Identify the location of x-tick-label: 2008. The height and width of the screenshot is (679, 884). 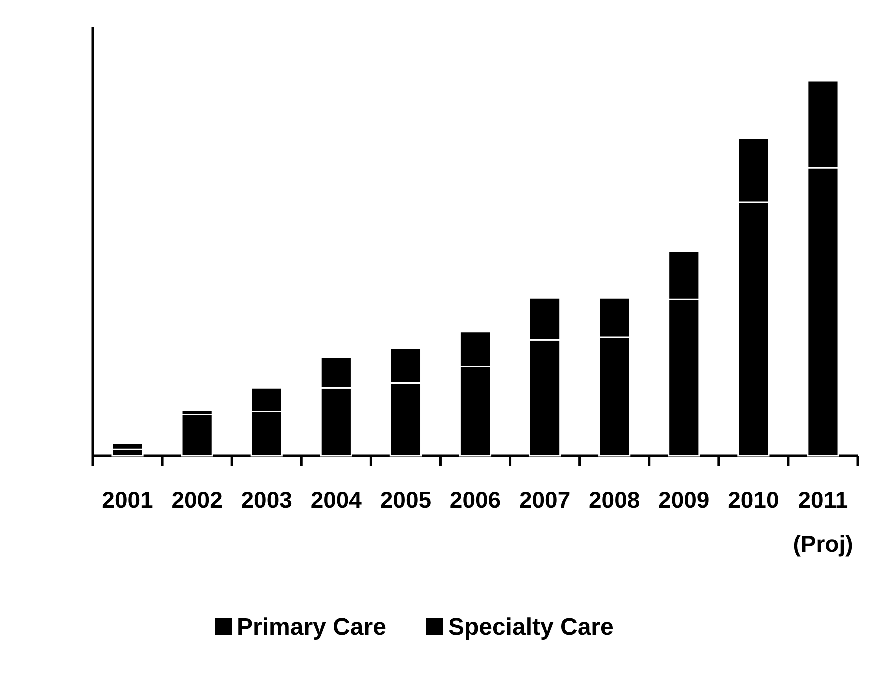
(614, 500).